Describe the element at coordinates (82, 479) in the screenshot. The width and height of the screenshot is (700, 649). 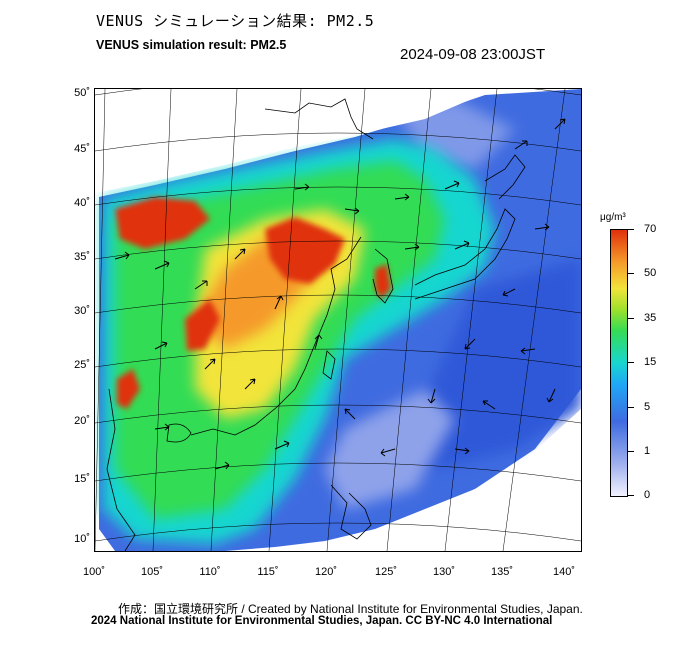
I see `lat-label-15: 15˚` at that location.